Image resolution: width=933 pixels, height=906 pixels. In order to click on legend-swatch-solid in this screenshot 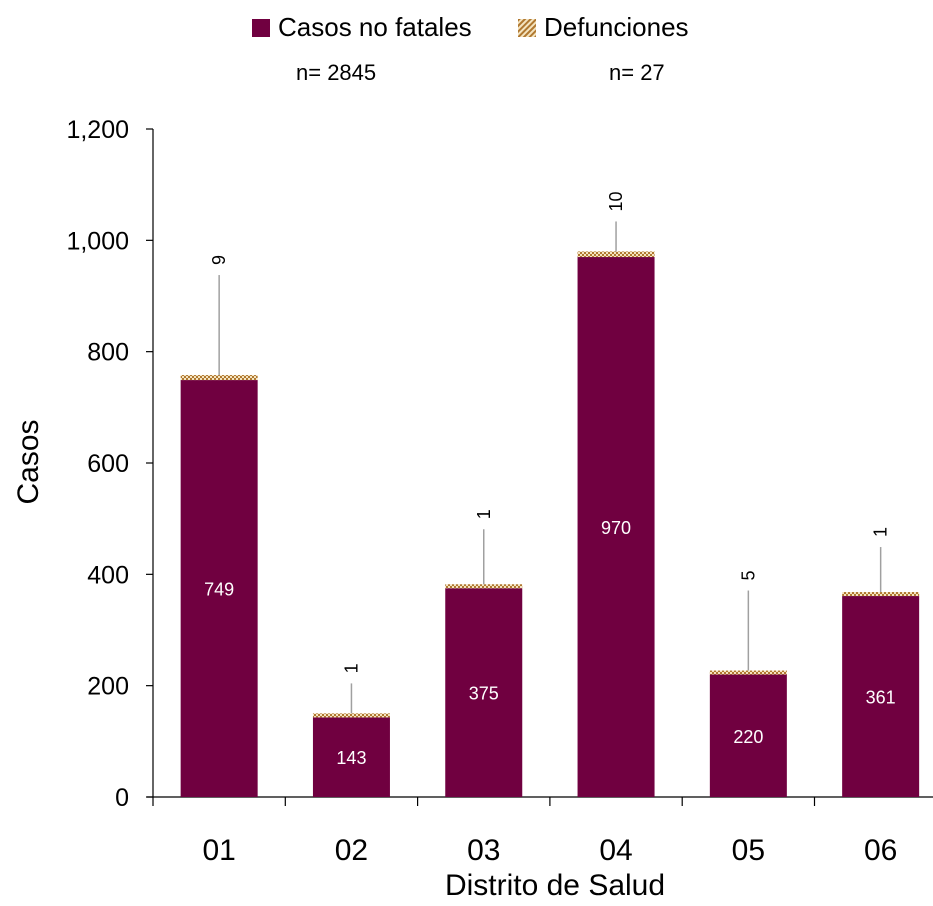, I will do `click(261, 27)`.